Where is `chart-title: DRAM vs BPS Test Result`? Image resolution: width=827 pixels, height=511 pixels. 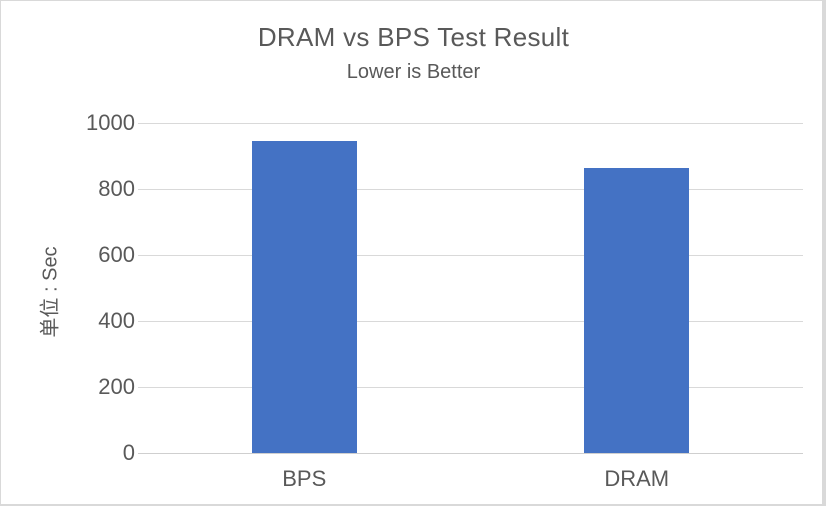 chart-title: DRAM vs BPS Test Result is located at coordinates (413, 37).